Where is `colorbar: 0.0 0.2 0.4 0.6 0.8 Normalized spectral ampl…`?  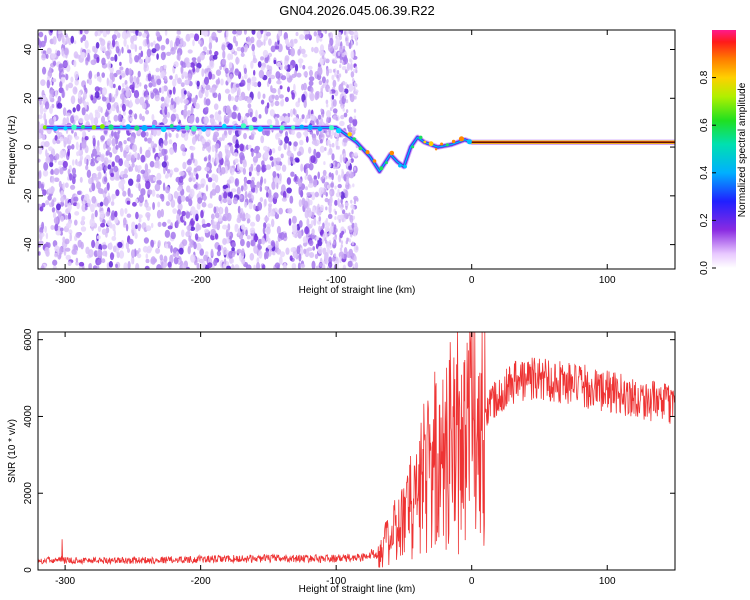
colorbar: 0.0 0.2 0.4 0.6 0.8 Normalized spectral ampl… is located at coordinates (723, 152).